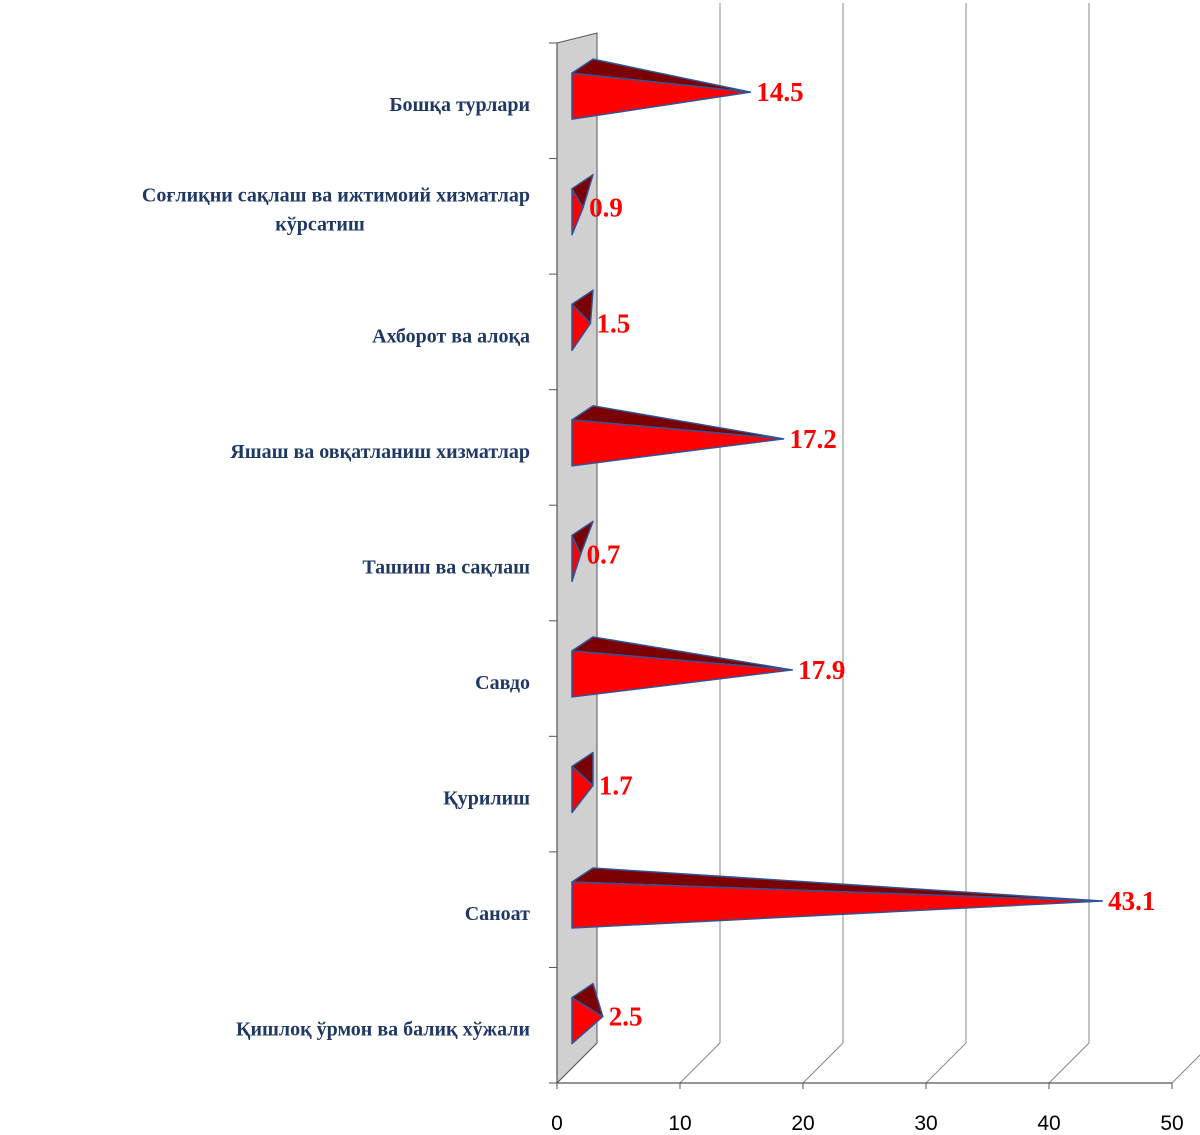 This screenshot has height=1135, width=1200. I want to click on category-label: Савдо, so click(502, 683).